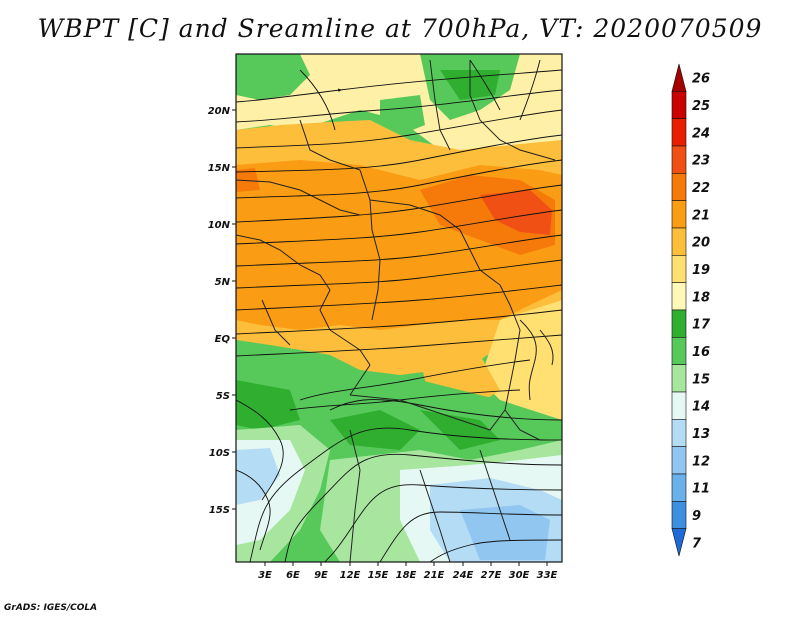  Describe the element at coordinates (701, 325) in the screenshot. I see `colorbar-label: 17` at that location.